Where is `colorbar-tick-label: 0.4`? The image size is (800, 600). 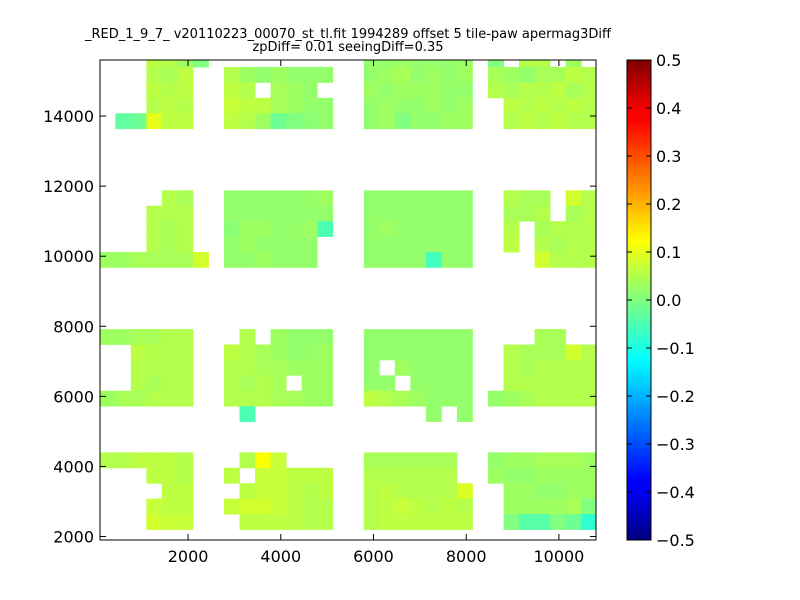
colorbar-tick-label: 0.4 is located at coordinates (668, 108).